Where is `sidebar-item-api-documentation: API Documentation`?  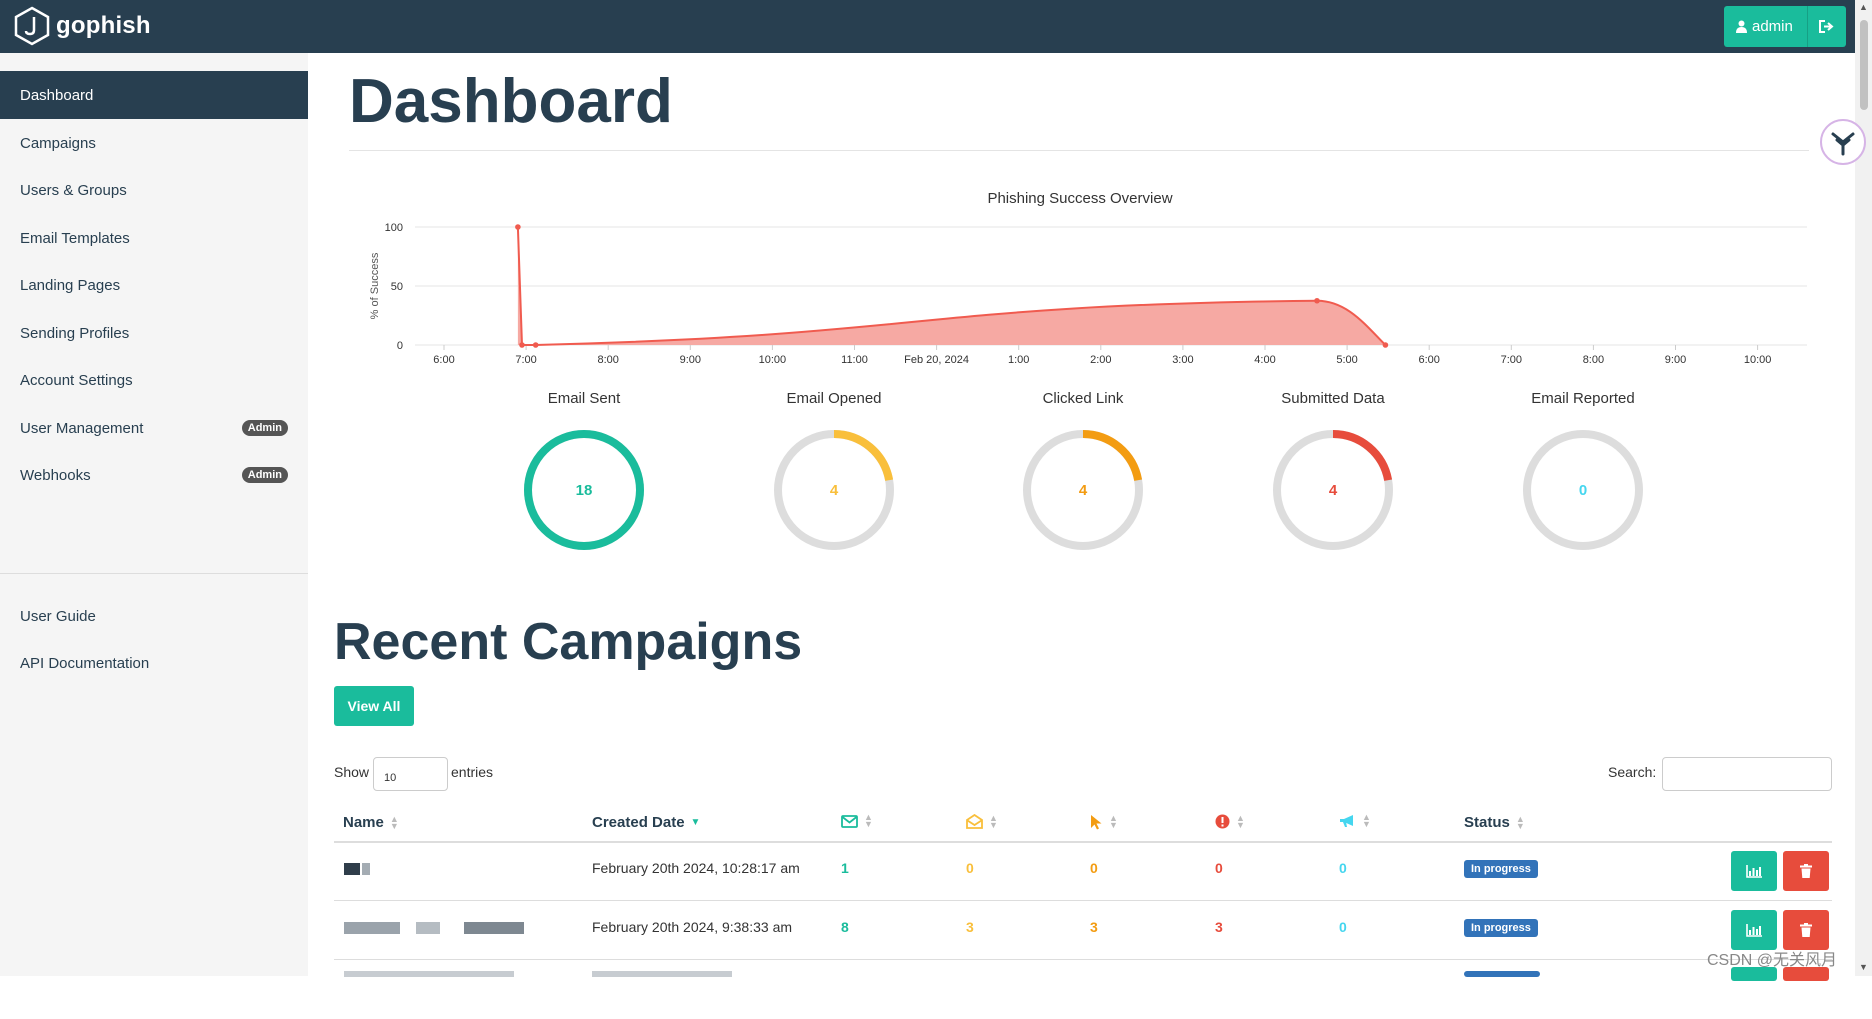 sidebar-item-api-documentation: API Documentation is located at coordinates (154, 663).